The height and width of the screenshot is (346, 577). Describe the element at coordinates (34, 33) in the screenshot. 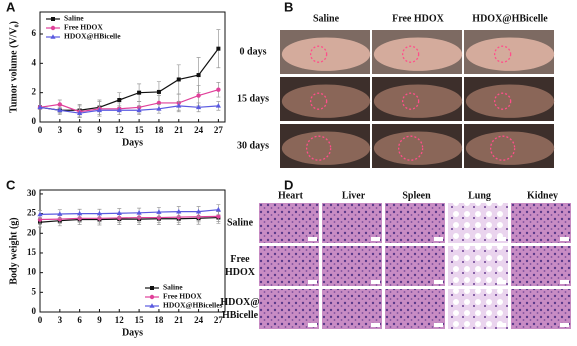

I see `y-tick-label: 6` at that location.